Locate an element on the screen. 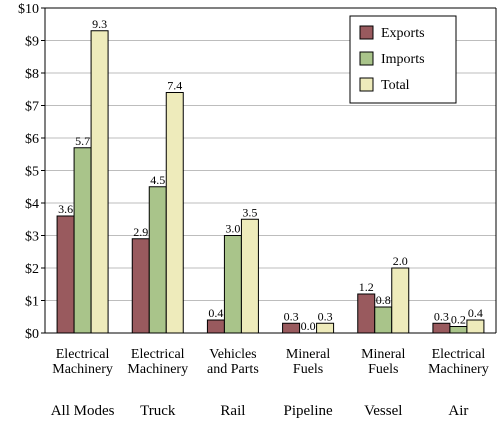  y-tick-label: $1 is located at coordinates (32, 302).